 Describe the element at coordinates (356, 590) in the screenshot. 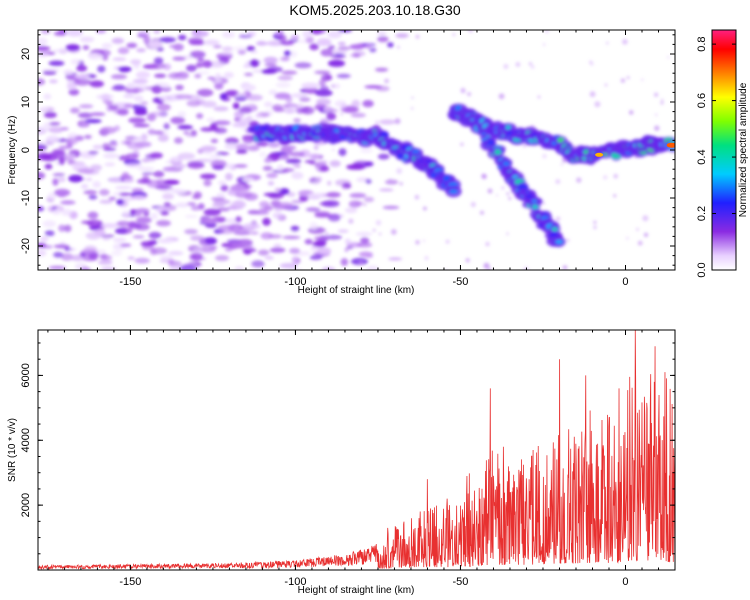

I see `snr-xlabel: Height of straight line (km)` at that location.